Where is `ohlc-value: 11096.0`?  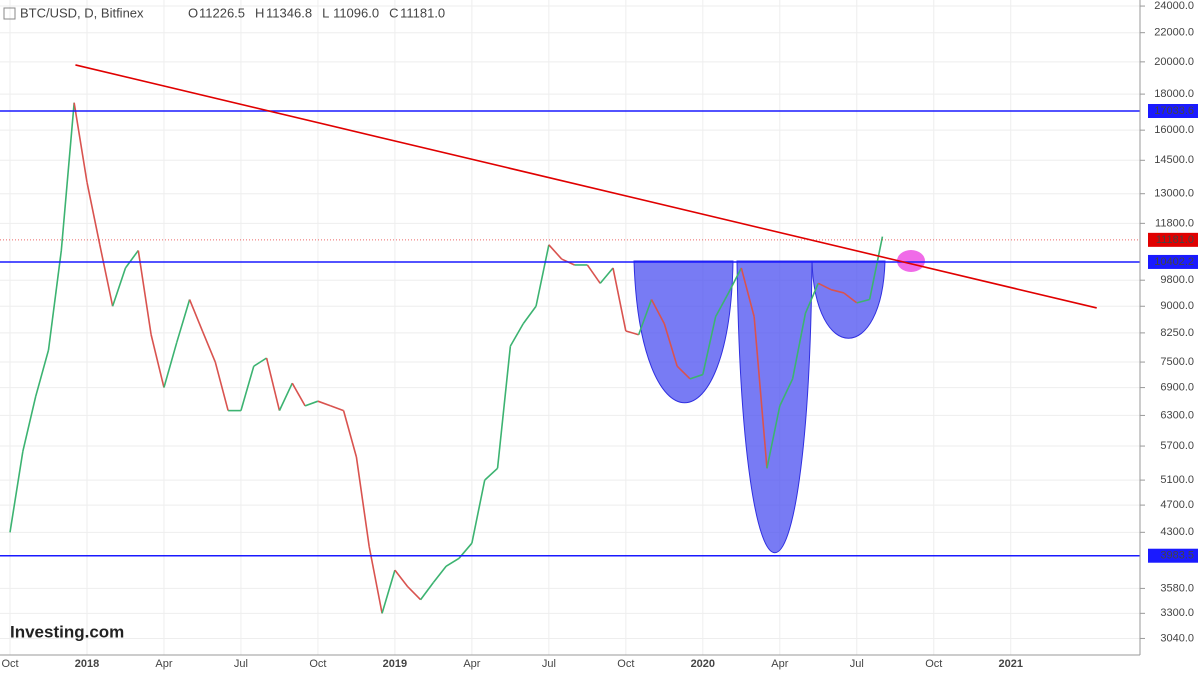
ohlc-value: 11096.0 is located at coordinates (356, 12).